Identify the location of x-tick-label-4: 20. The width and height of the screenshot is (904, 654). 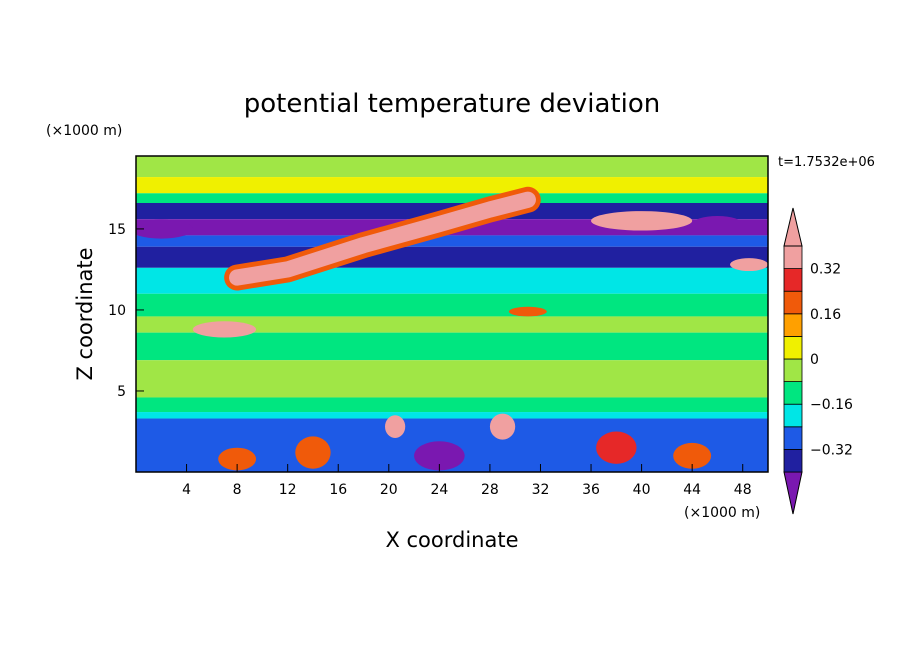
(389, 490).